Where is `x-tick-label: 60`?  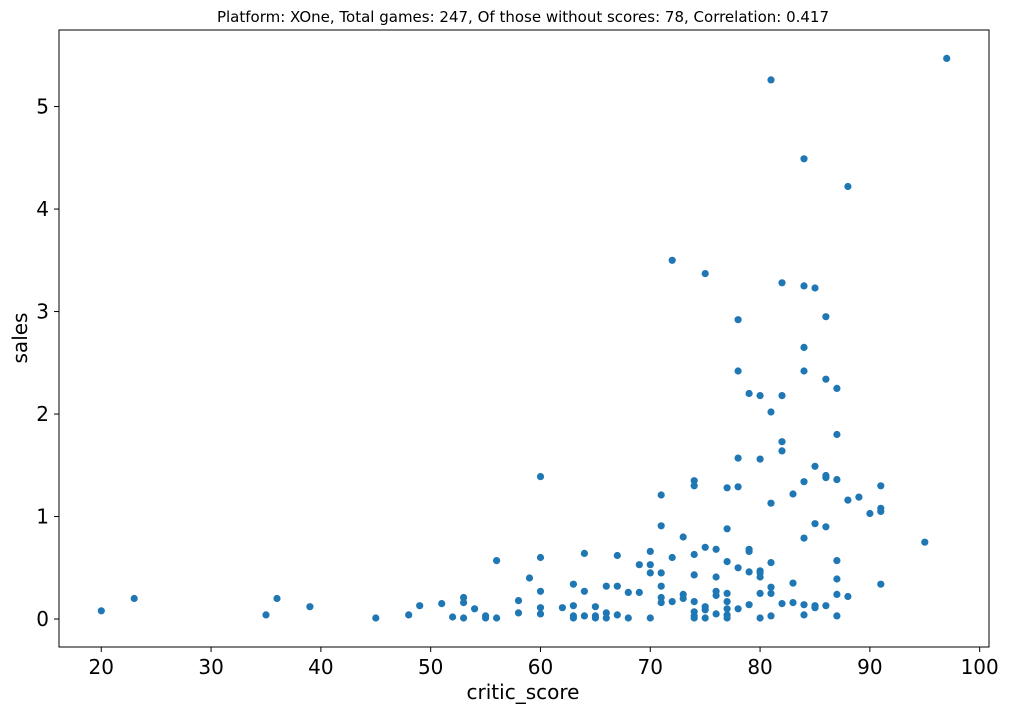
x-tick-label: 60 is located at coordinates (540, 667).